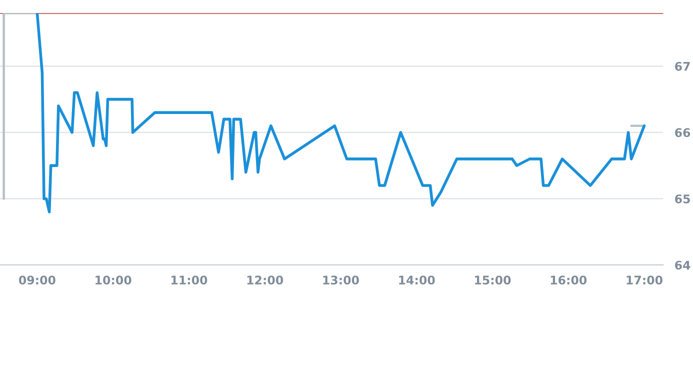 This screenshot has width=693, height=365. Describe the element at coordinates (189, 280) in the screenshot. I see `x-tick-label: 11:00` at that location.